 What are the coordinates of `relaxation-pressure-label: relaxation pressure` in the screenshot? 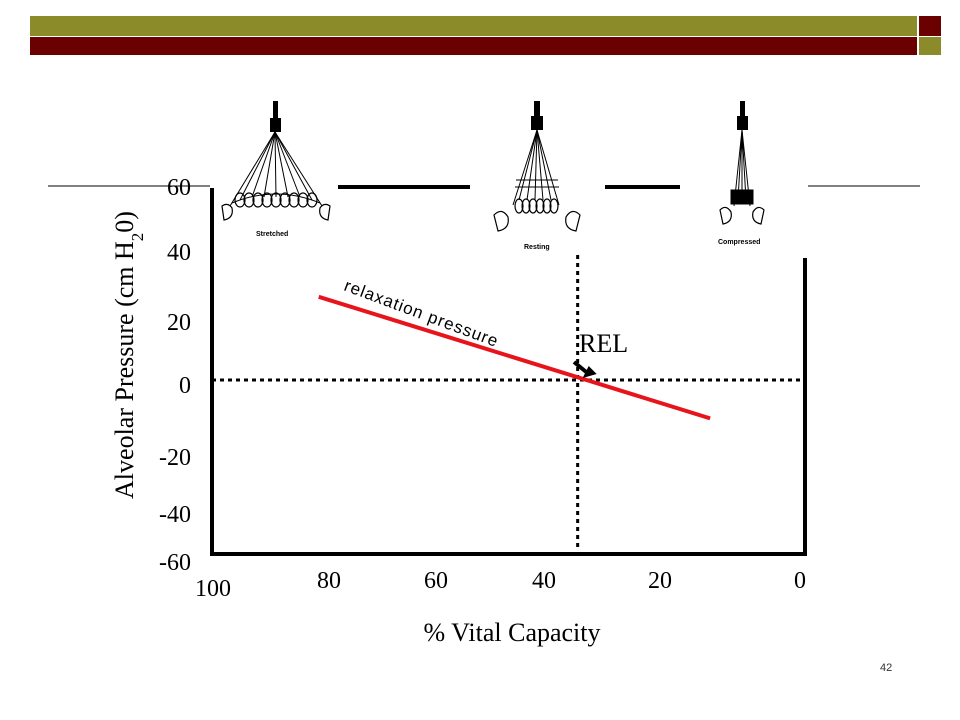 It's located at (422, 313).